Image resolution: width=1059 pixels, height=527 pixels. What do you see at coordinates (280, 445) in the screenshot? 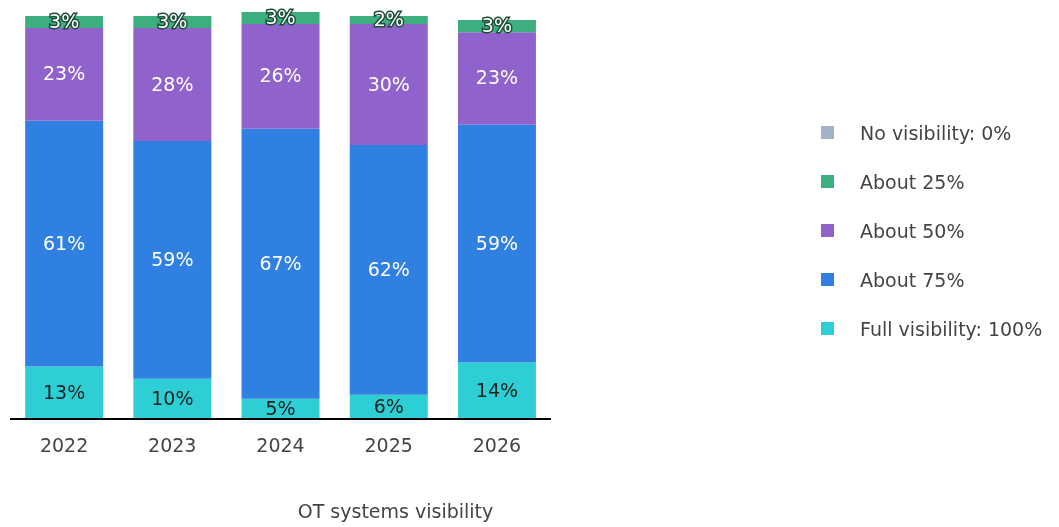
I see `x-tick-label: 2024` at bounding box center [280, 445].